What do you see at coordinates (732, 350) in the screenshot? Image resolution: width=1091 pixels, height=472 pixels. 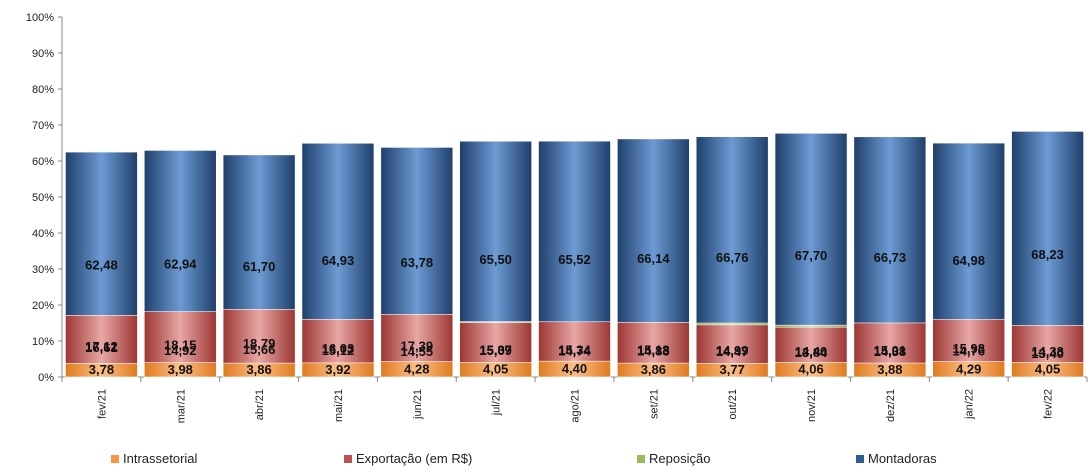 I see `data-label: 14,99` at bounding box center [732, 350].